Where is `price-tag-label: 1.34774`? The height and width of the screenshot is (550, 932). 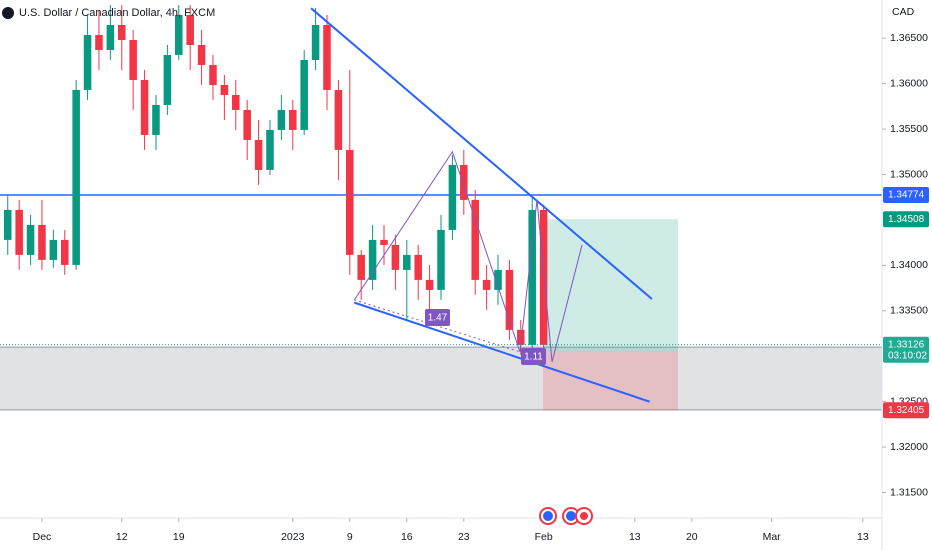
price-tag-label: 1.34774 is located at coordinates (906, 195).